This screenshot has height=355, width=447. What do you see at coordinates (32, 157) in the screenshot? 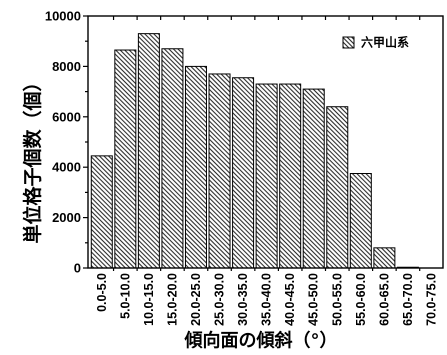
I see `y-axis-title: 単位格子個数（個）` at bounding box center [32, 157].